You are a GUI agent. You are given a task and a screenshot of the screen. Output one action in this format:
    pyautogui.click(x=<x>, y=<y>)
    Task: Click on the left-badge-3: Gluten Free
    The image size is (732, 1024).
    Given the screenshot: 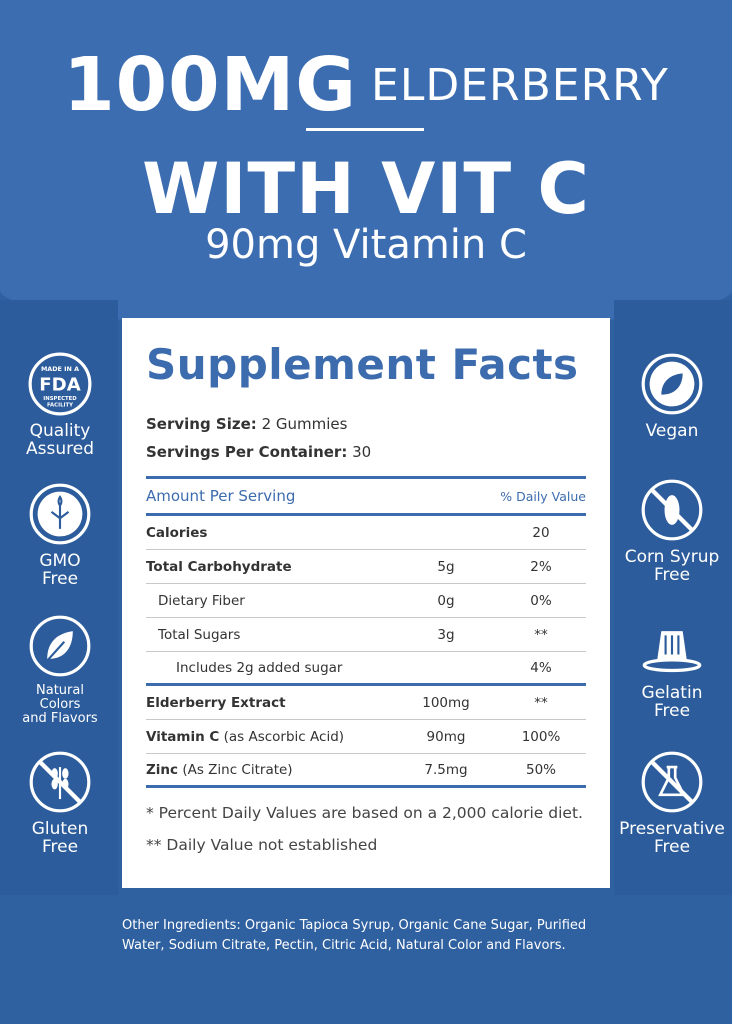 What is the action you would take?
    pyautogui.click(x=60, y=803)
    